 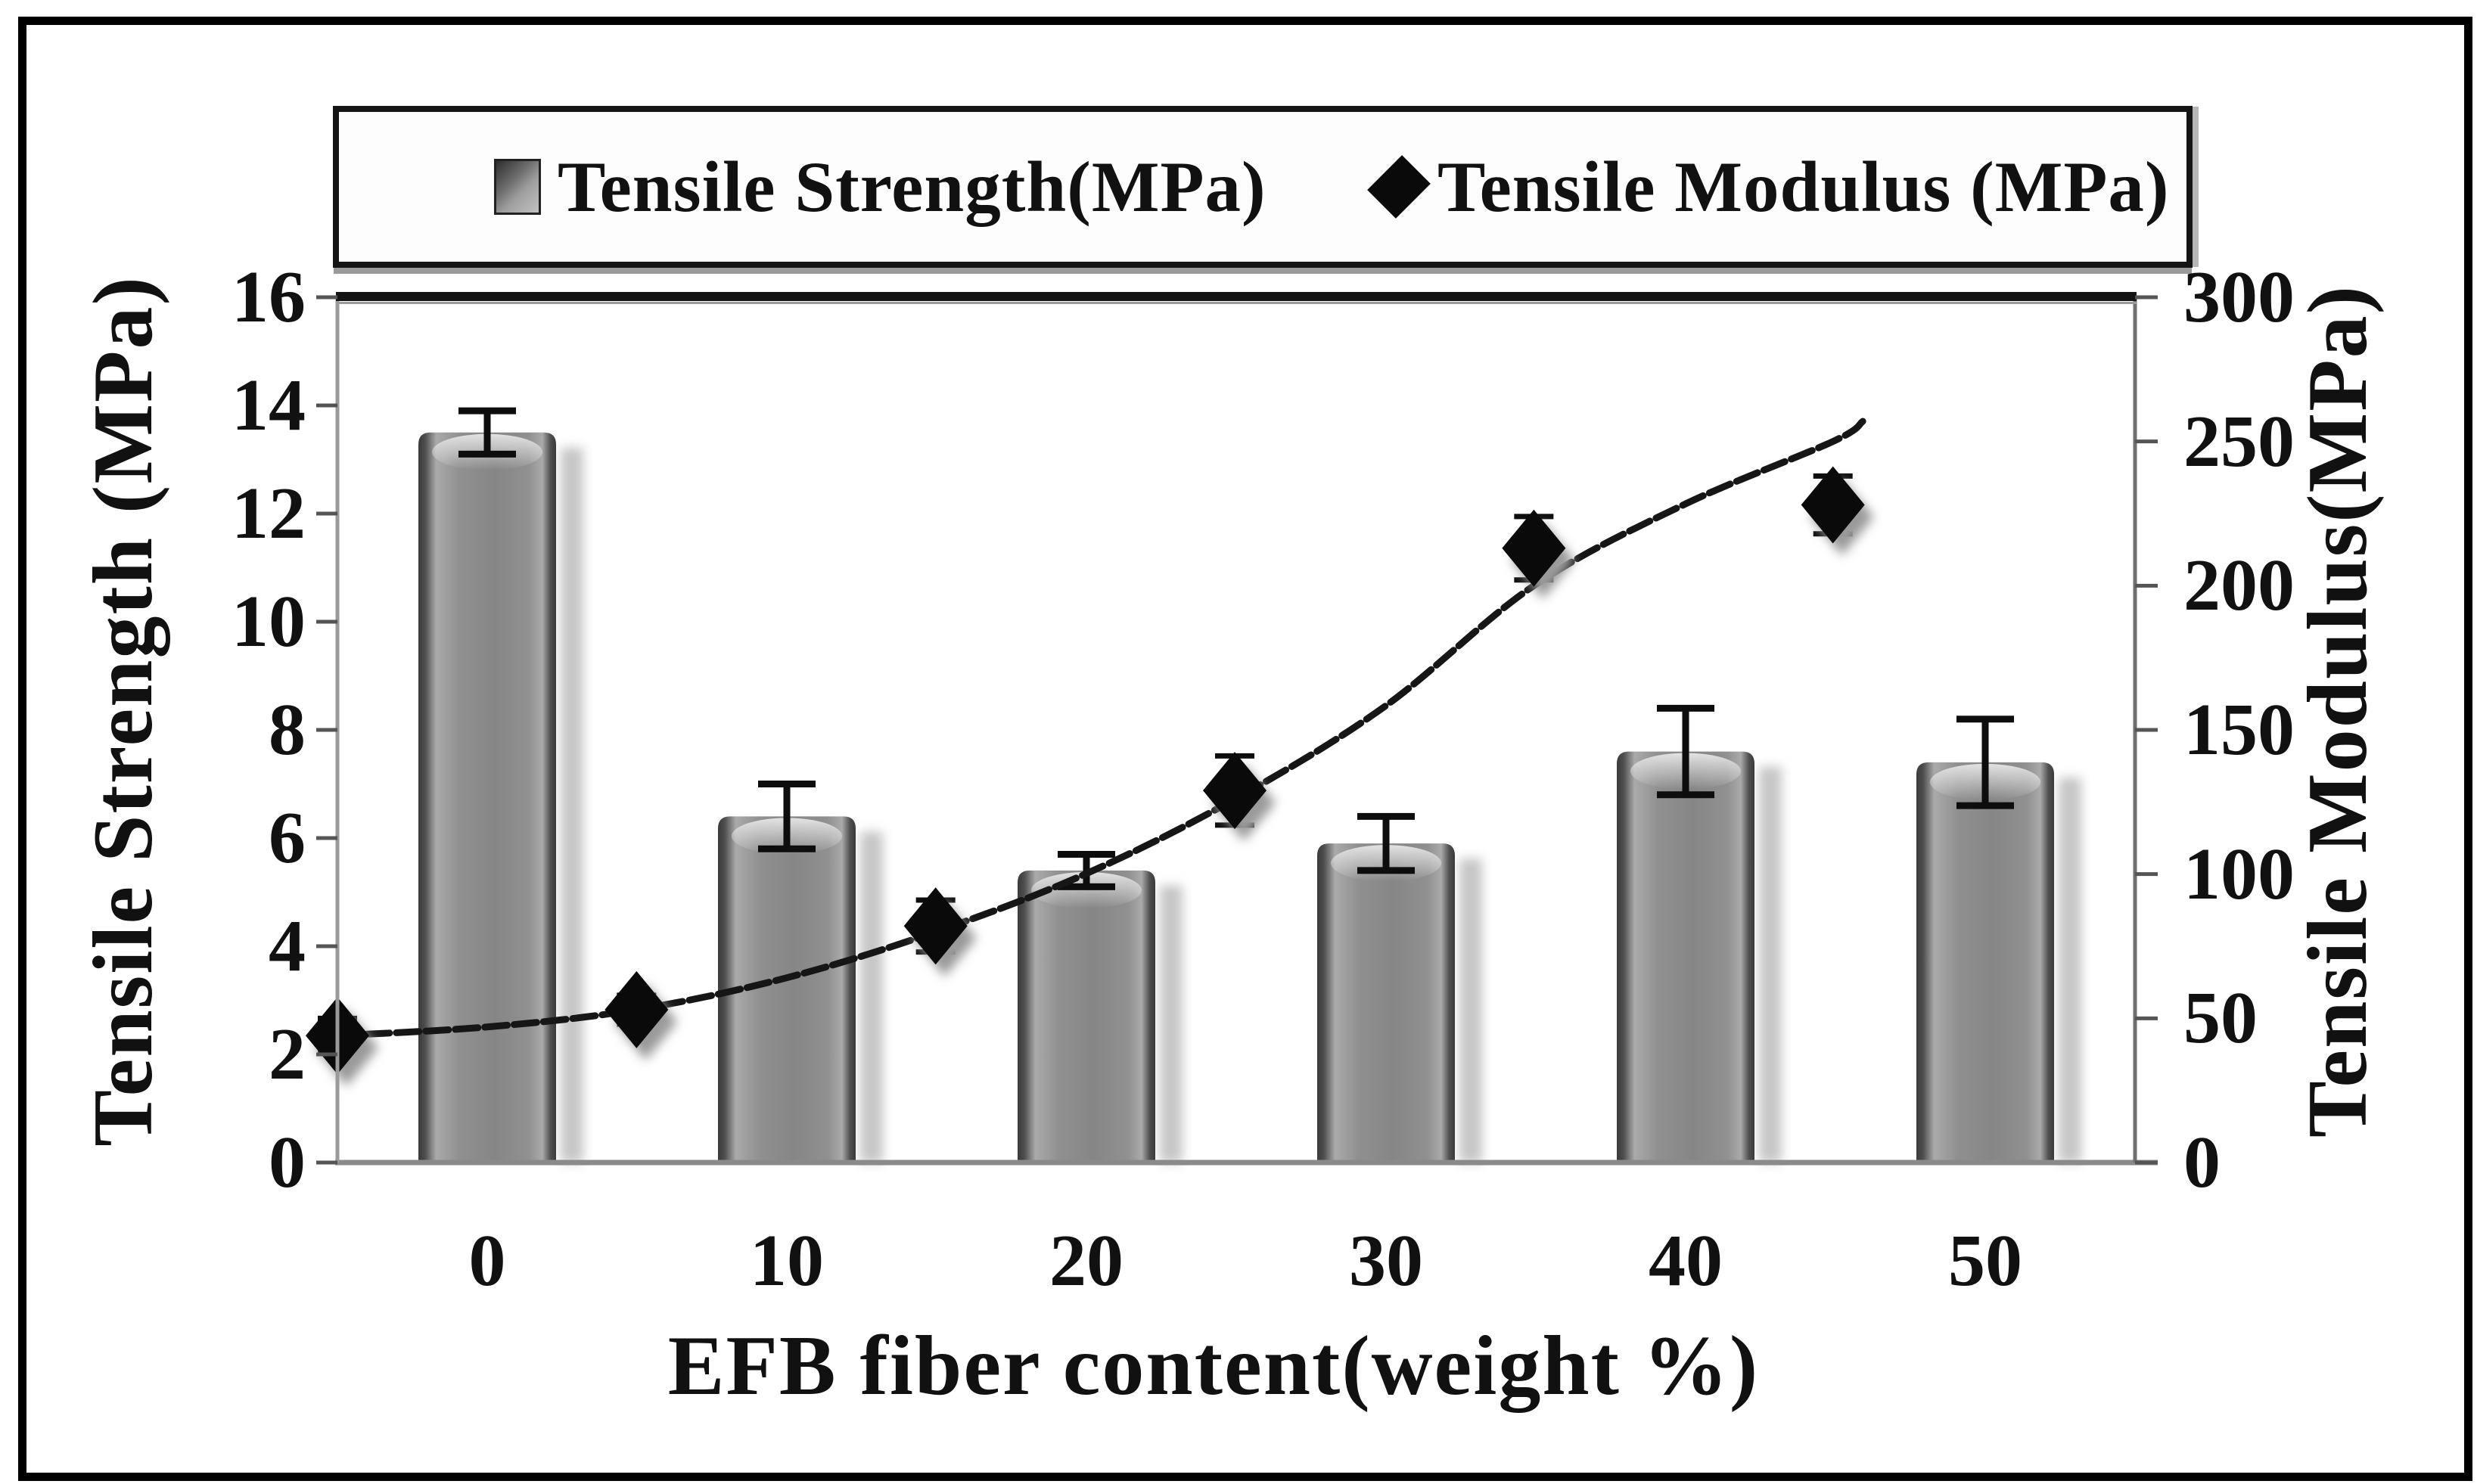 What do you see at coordinates (1236, 296) in the screenshot?
I see `plot-top-border` at bounding box center [1236, 296].